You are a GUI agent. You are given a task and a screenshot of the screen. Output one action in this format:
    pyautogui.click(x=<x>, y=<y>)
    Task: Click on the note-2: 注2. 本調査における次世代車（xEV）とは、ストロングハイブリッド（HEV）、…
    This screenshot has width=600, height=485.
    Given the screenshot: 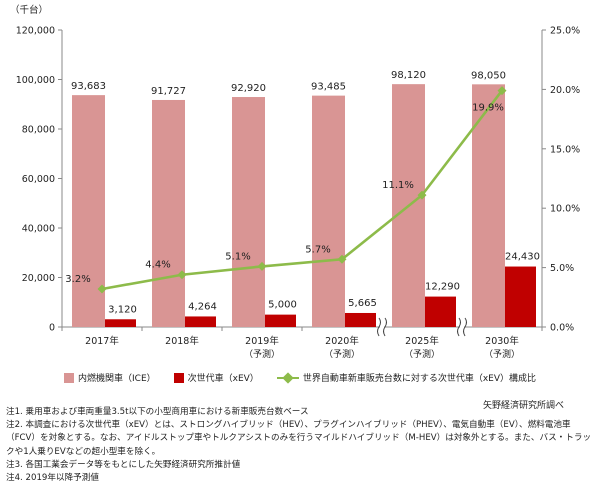 What is the action you would take?
    pyautogui.click(x=299, y=438)
    